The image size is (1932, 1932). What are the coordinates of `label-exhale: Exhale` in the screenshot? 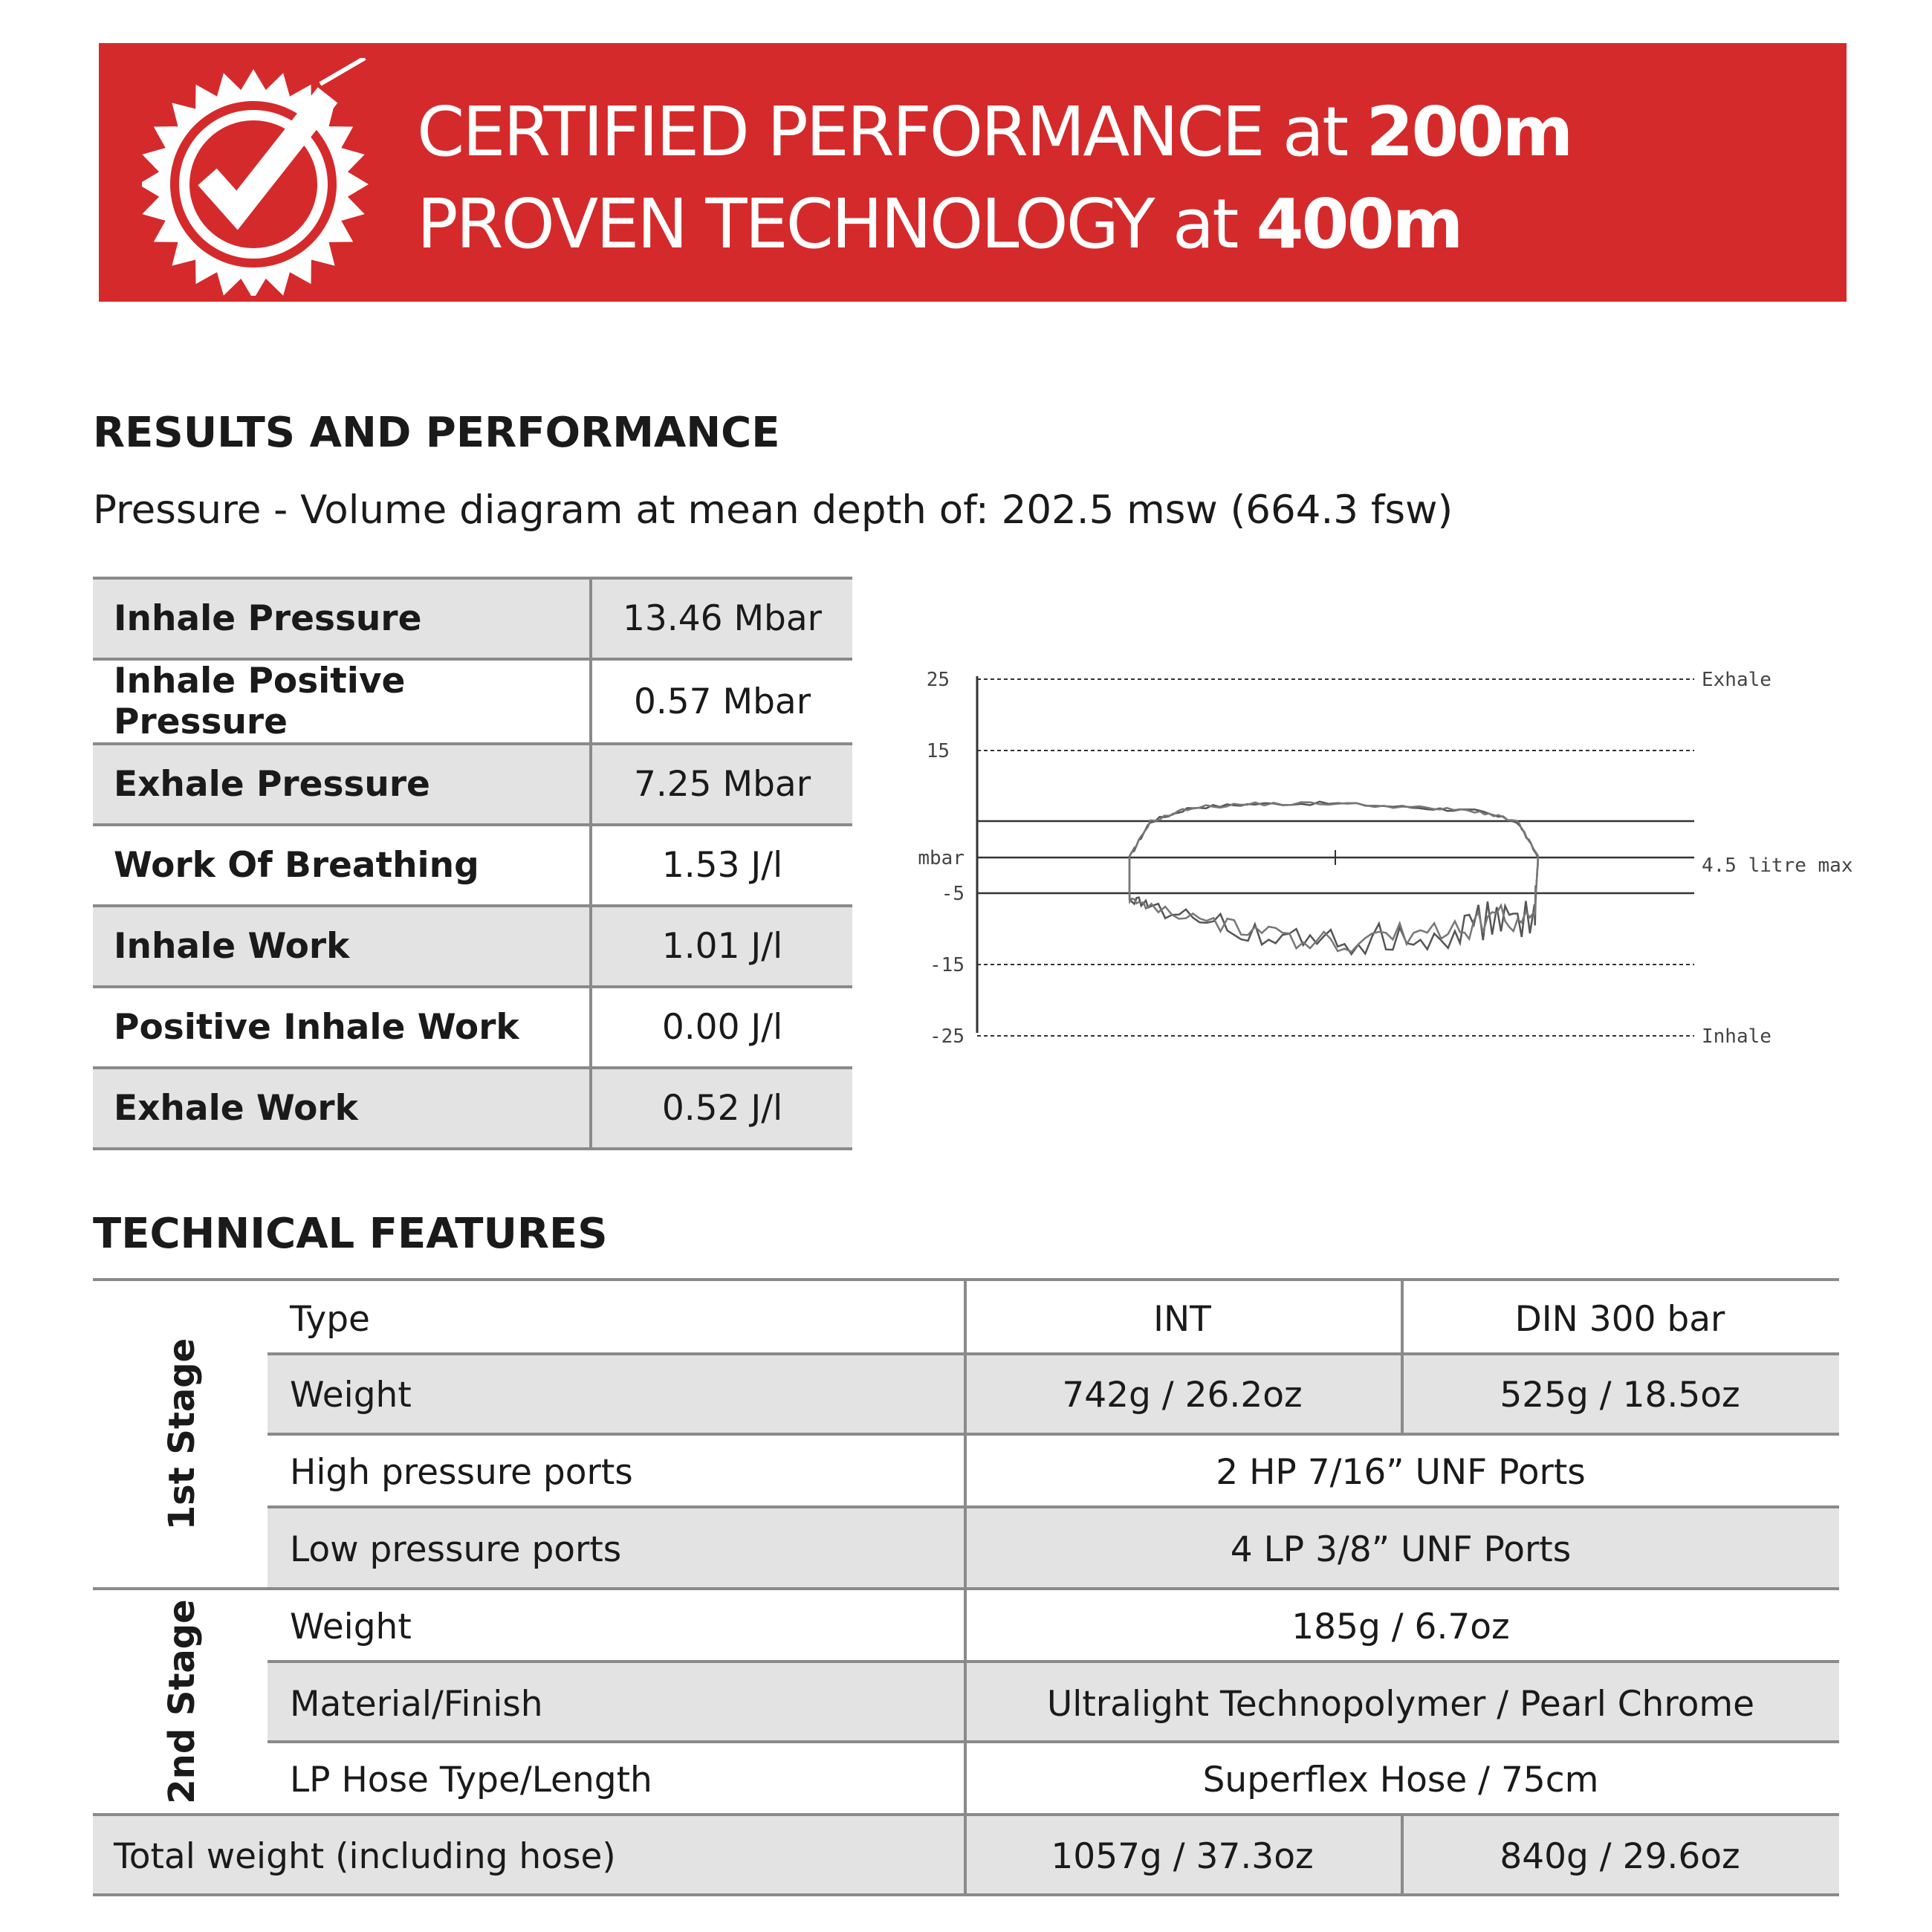 It's located at (1736, 680).